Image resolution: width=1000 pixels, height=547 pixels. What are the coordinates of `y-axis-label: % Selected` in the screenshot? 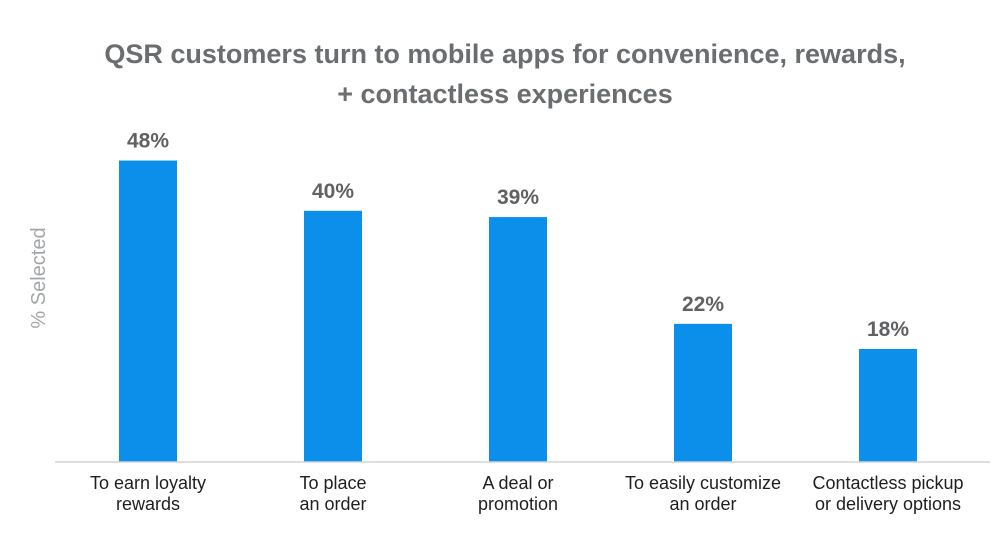 It's located at (39, 277).